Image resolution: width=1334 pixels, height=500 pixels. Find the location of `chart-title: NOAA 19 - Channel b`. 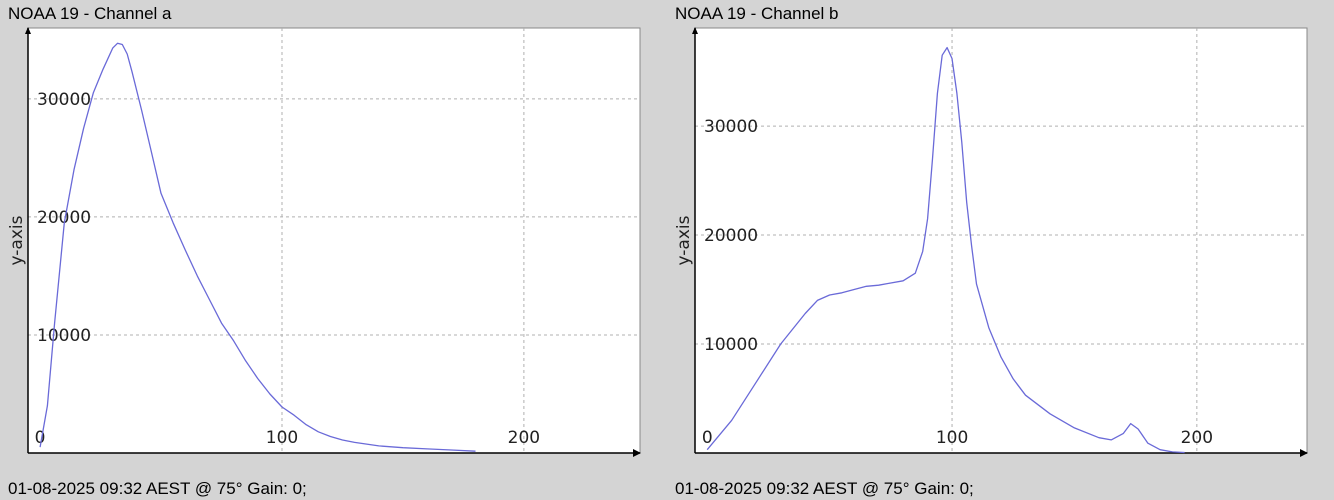

chart-title: NOAA 19 - Channel b is located at coordinates (756, 13).